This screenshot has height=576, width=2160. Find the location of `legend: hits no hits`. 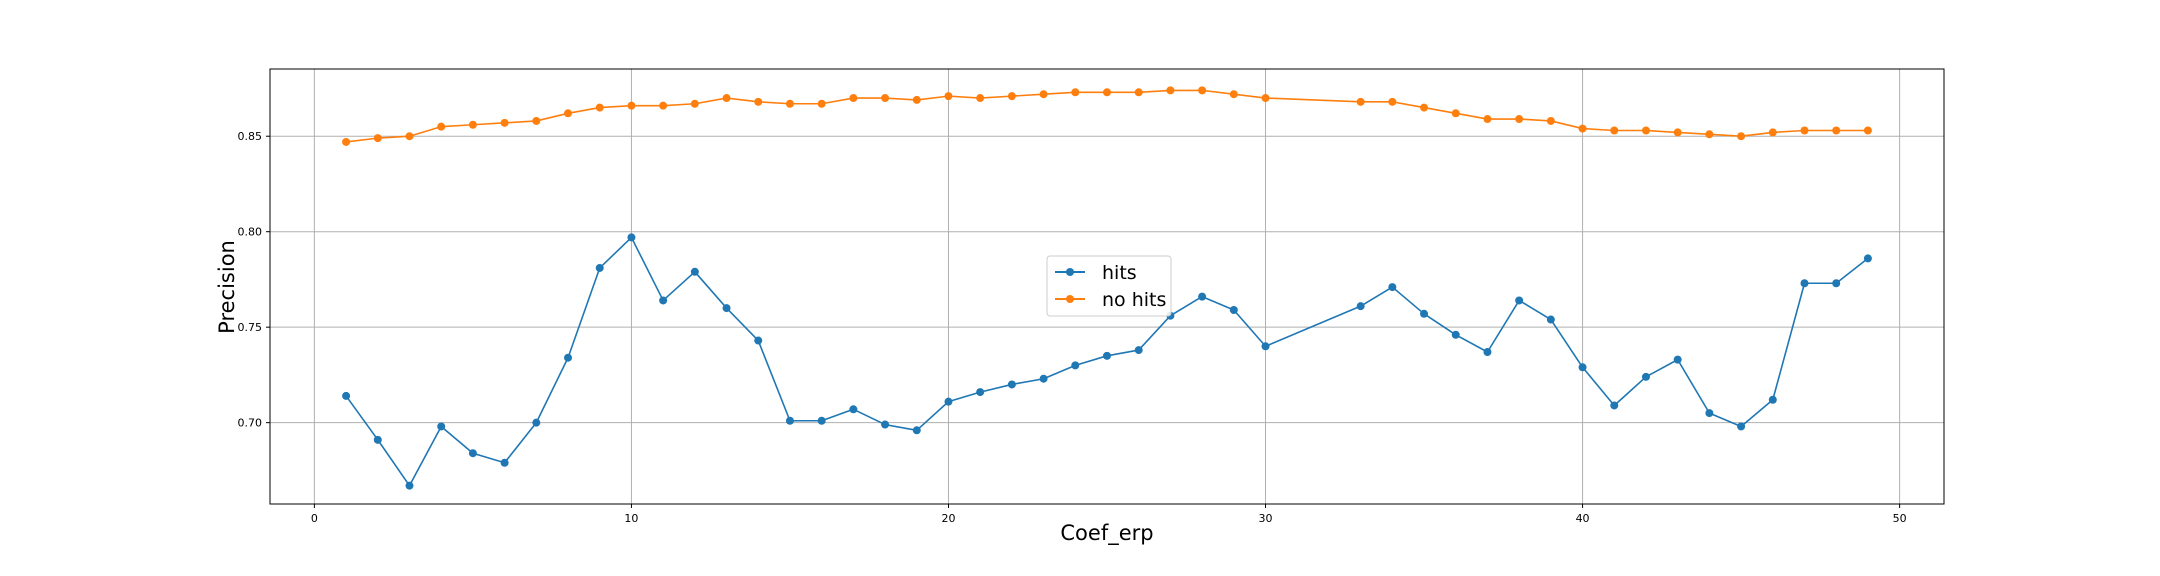

legend: hits no hits is located at coordinates (1109, 286).